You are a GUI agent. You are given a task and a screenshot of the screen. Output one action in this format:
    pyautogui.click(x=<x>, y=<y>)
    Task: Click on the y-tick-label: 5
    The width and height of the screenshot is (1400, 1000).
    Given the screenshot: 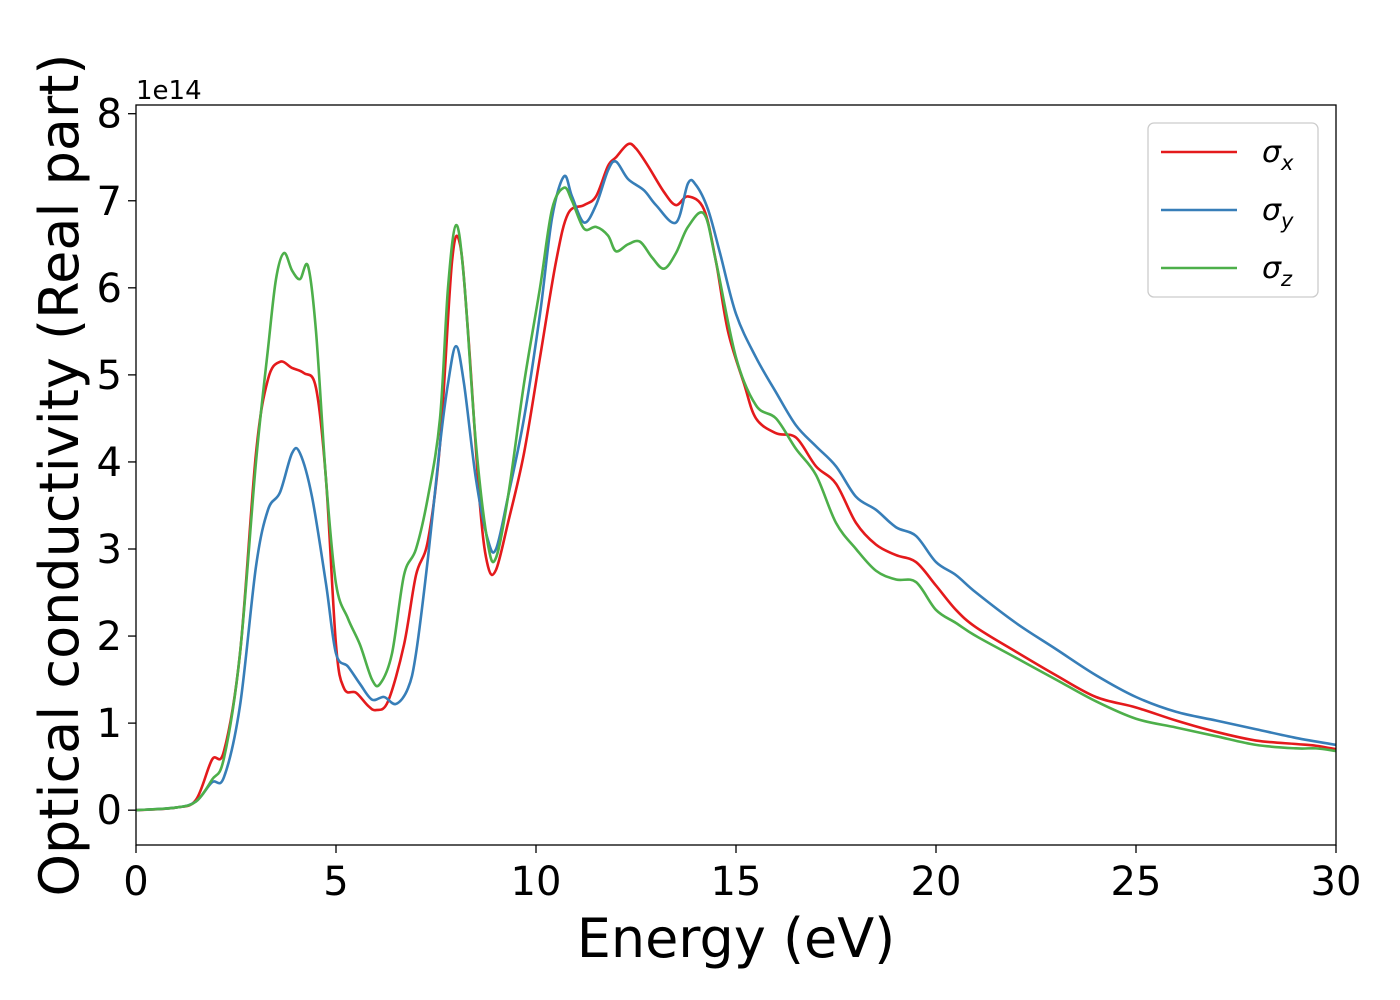 What is the action you would take?
    pyautogui.click(x=109, y=376)
    